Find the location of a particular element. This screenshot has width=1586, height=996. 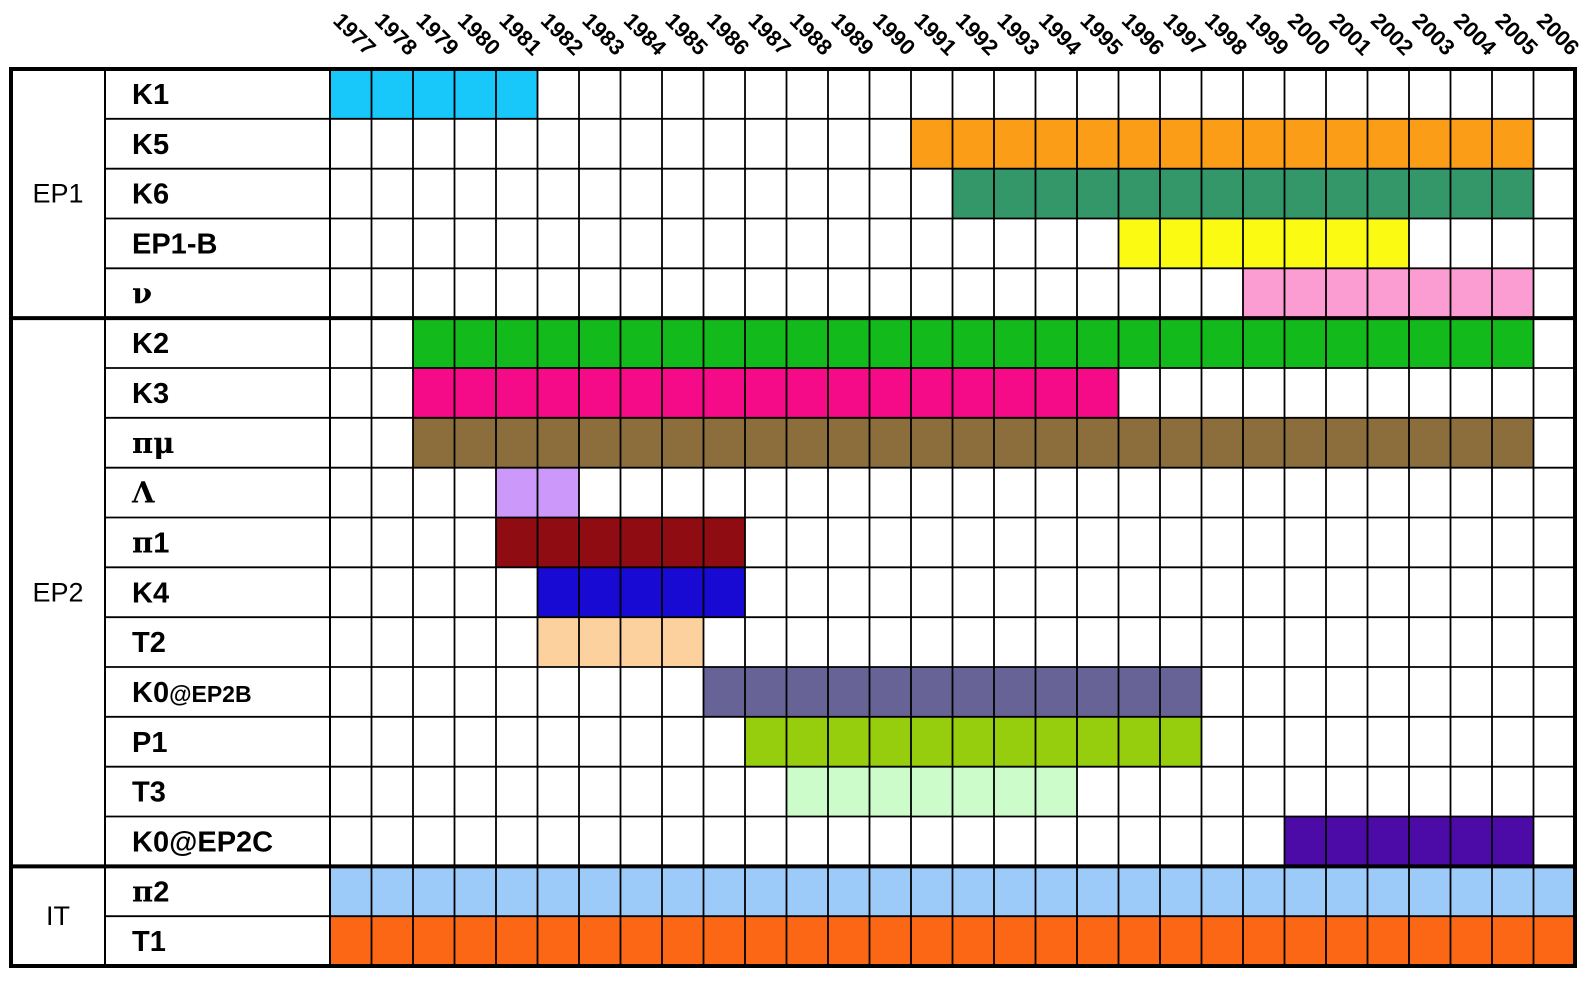

bar-nu-2001 is located at coordinates (1347, 293).